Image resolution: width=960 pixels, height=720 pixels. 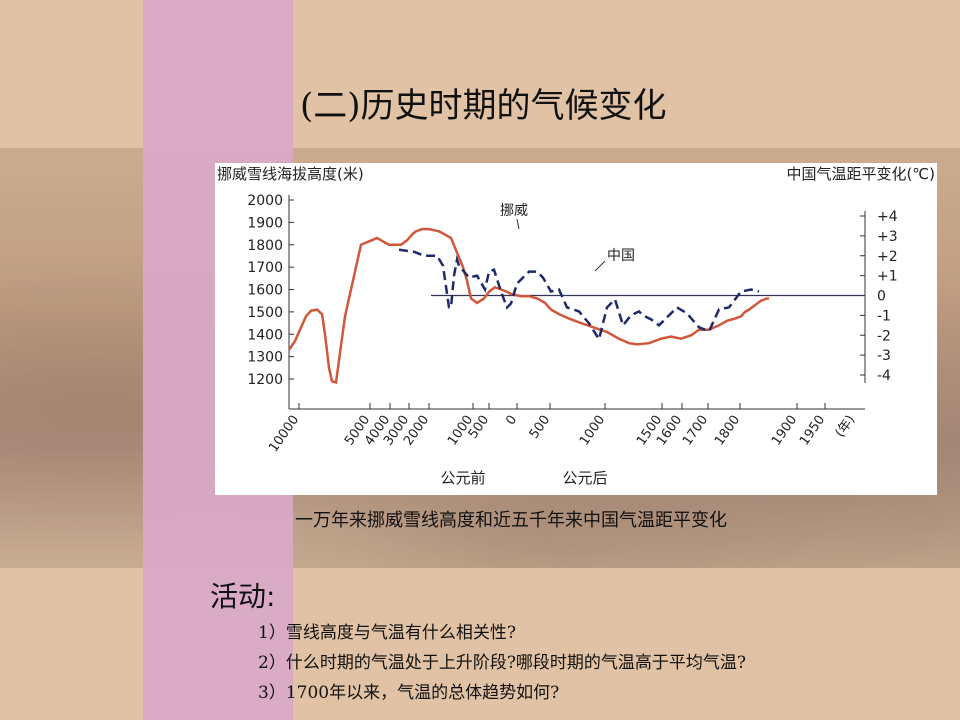 I want to click on x-tick-label: 500, so click(x=540, y=427).